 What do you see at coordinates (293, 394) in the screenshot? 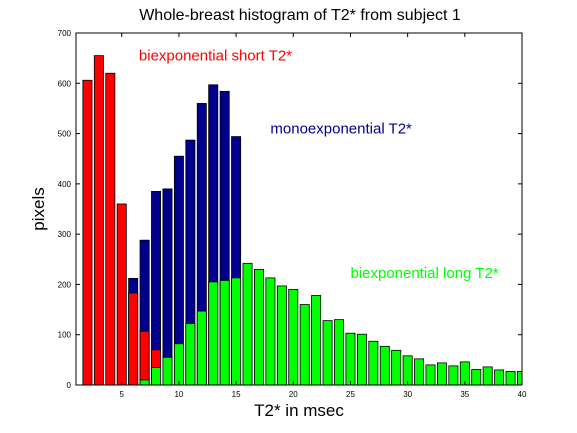
I see `x-tick-label-20: 20` at bounding box center [293, 394].